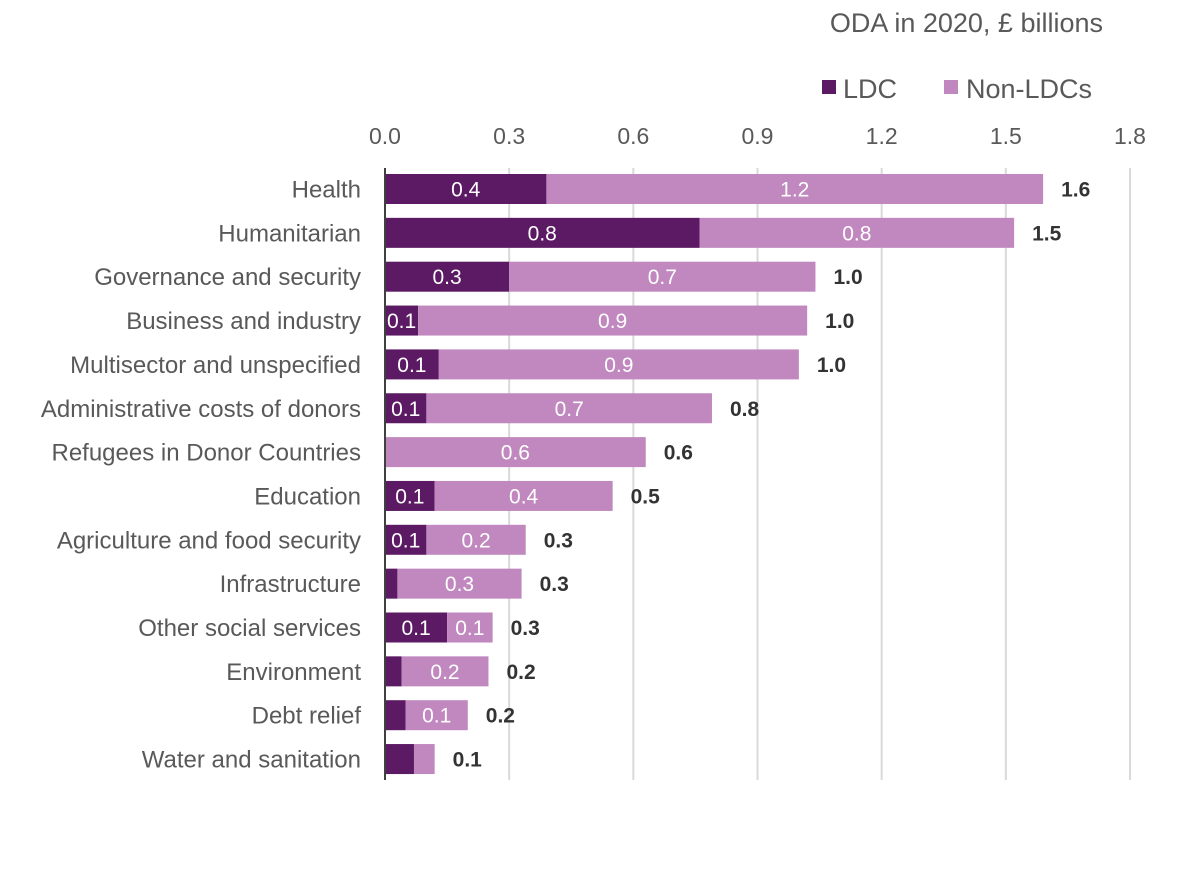 The width and height of the screenshot is (1200, 876). Describe the element at coordinates (882, 136) in the screenshot. I see `x-tick-label: 1.2` at that location.